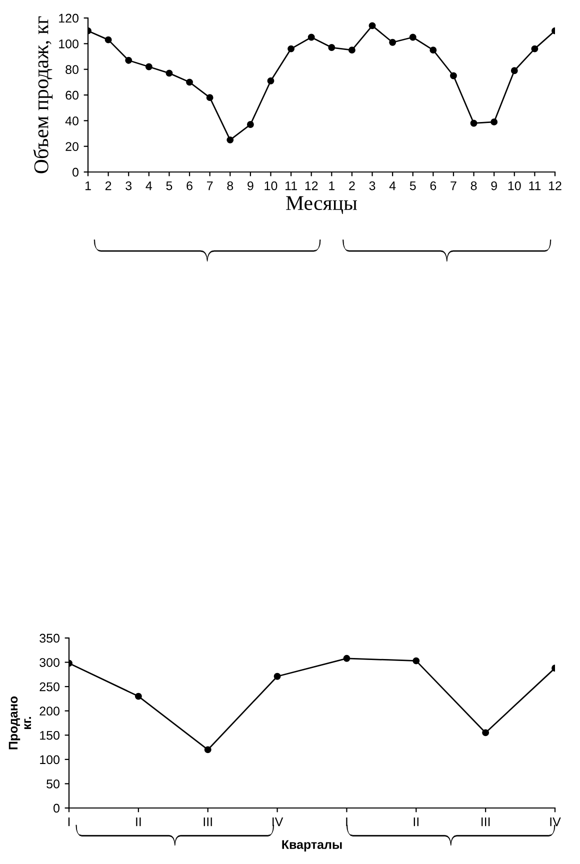 The width and height of the screenshot is (580, 864). What do you see at coordinates (71, 121) in the screenshot?
I see `y-tick-label: 40` at bounding box center [71, 121].